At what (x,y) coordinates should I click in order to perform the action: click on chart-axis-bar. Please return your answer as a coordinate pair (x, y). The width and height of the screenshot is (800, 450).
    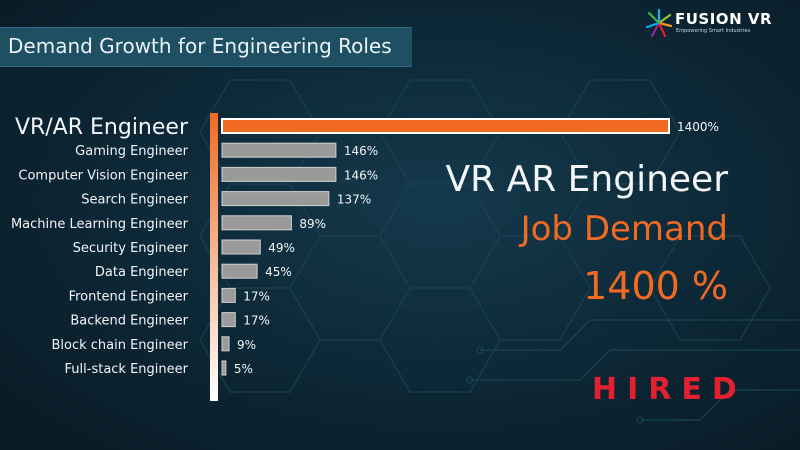
    Looking at the image, I should click on (214, 257).